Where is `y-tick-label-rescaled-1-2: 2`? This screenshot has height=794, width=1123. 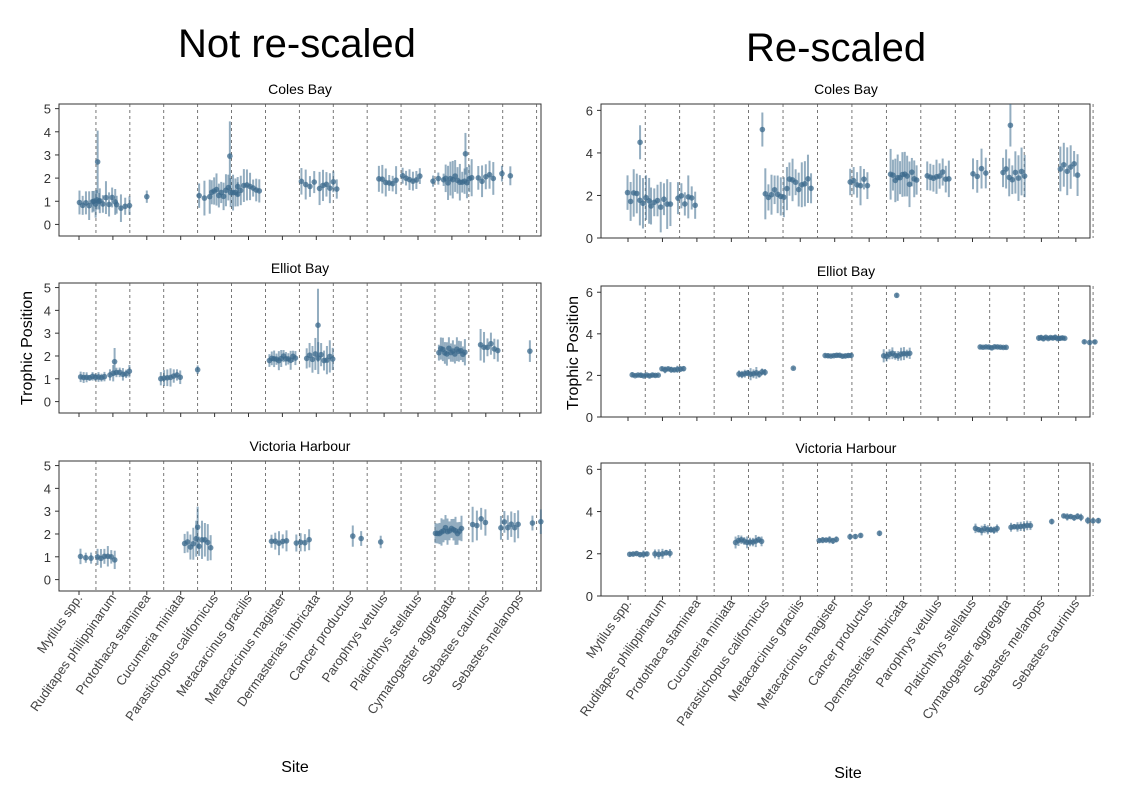
y-tick-label-rescaled-1-2: 2 is located at coordinates (589, 375).